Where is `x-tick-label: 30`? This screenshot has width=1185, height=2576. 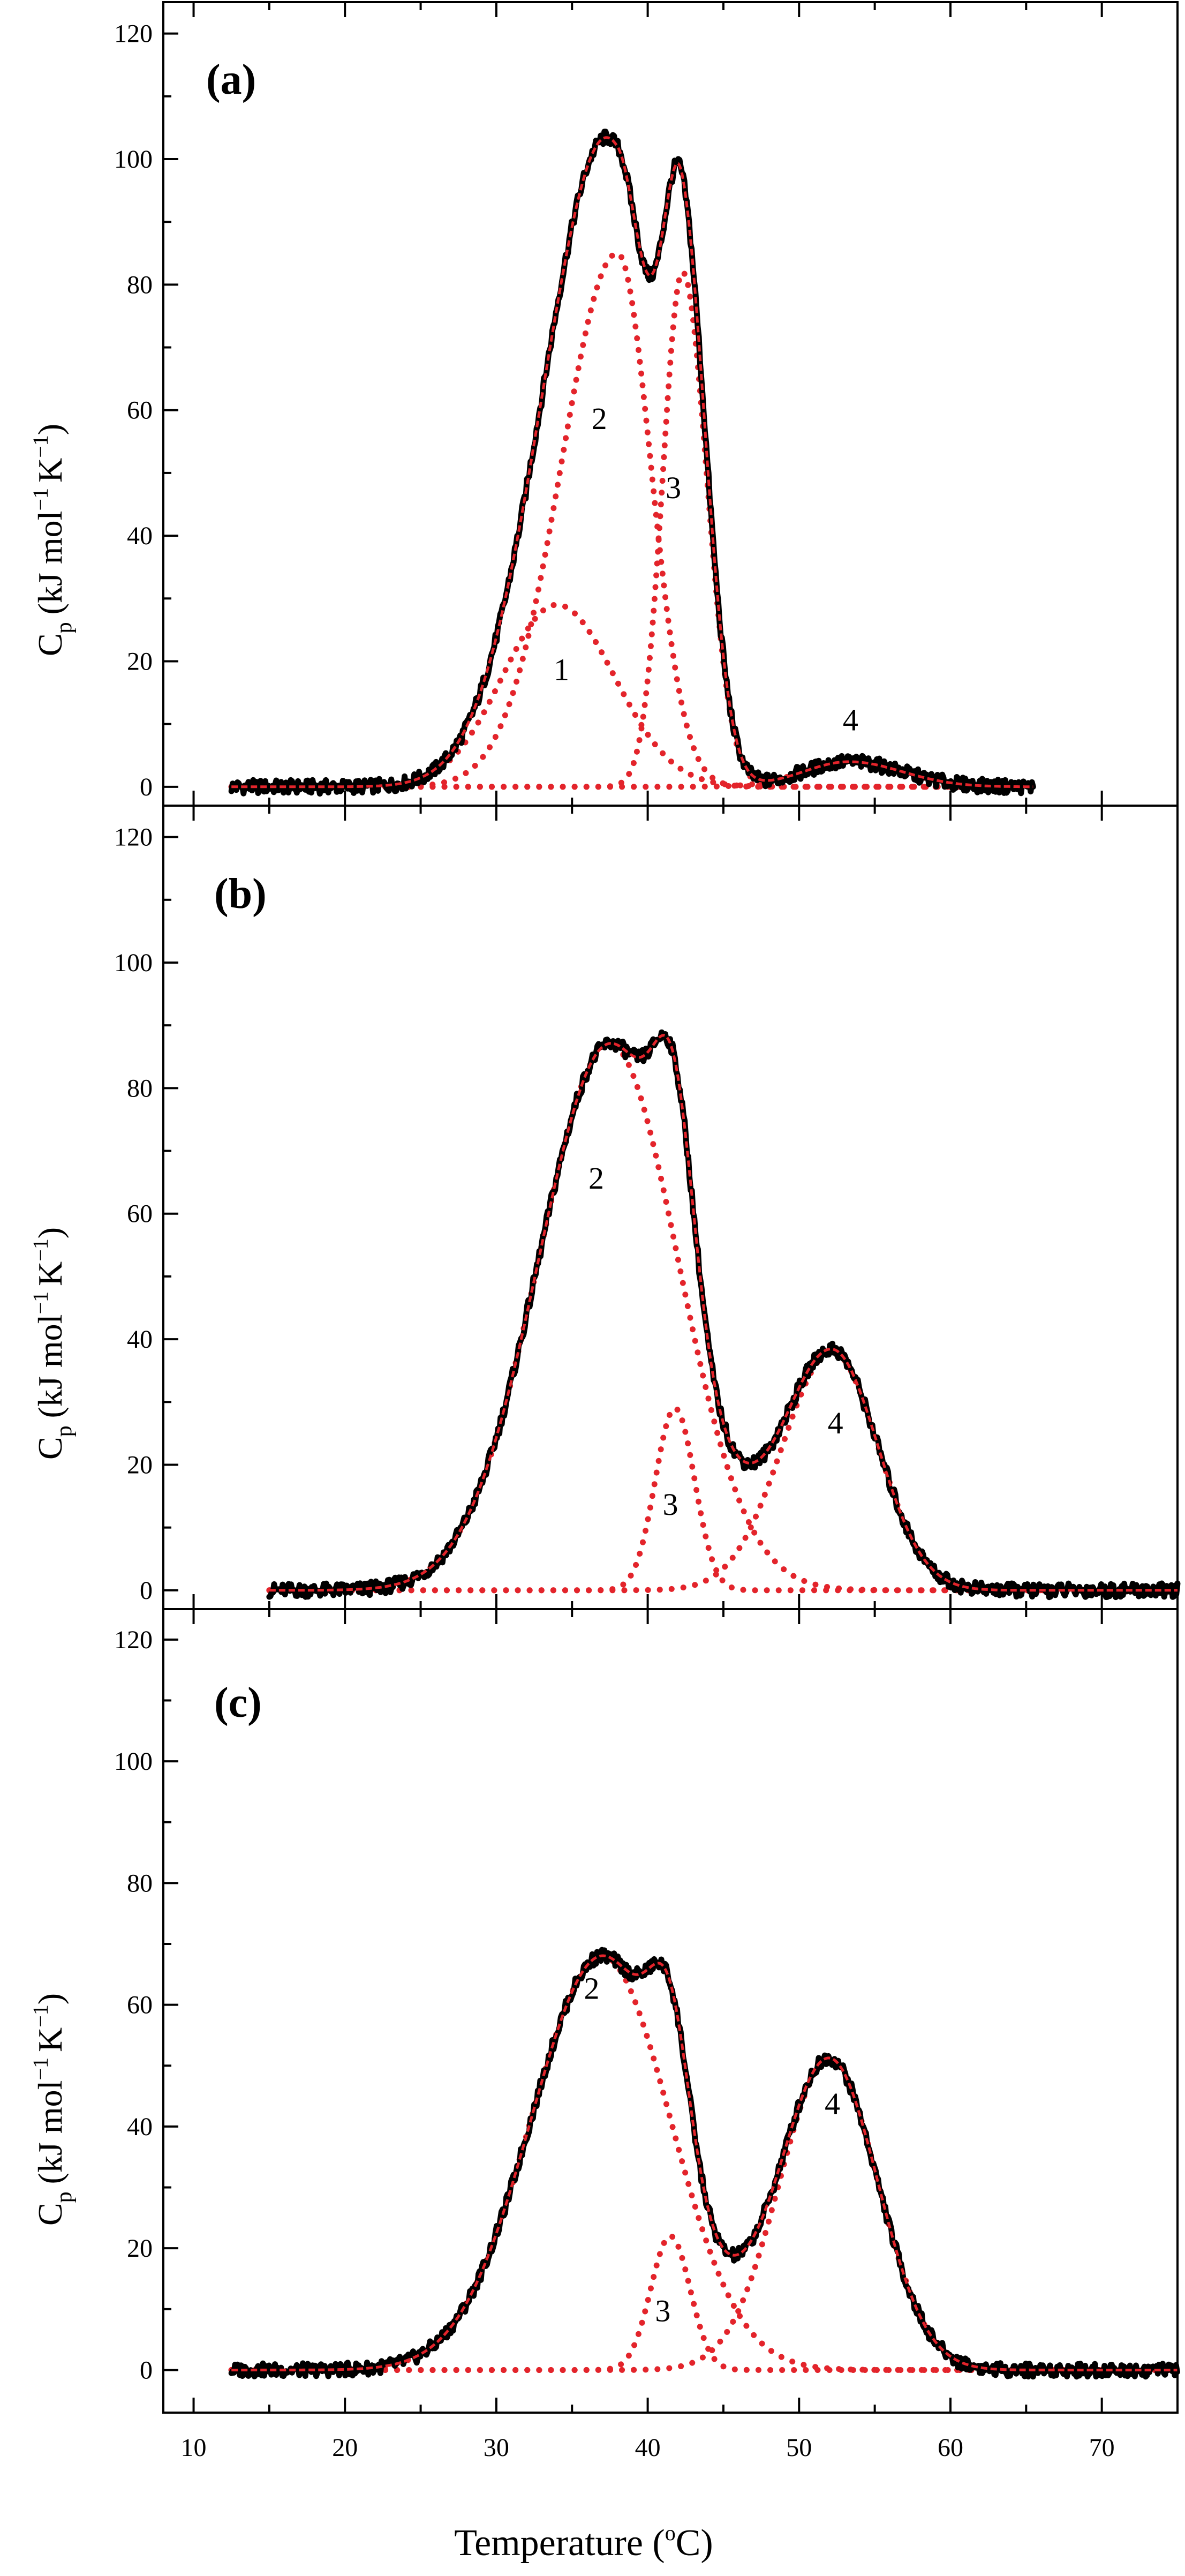
x-tick-label: 30 is located at coordinates (497, 2448).